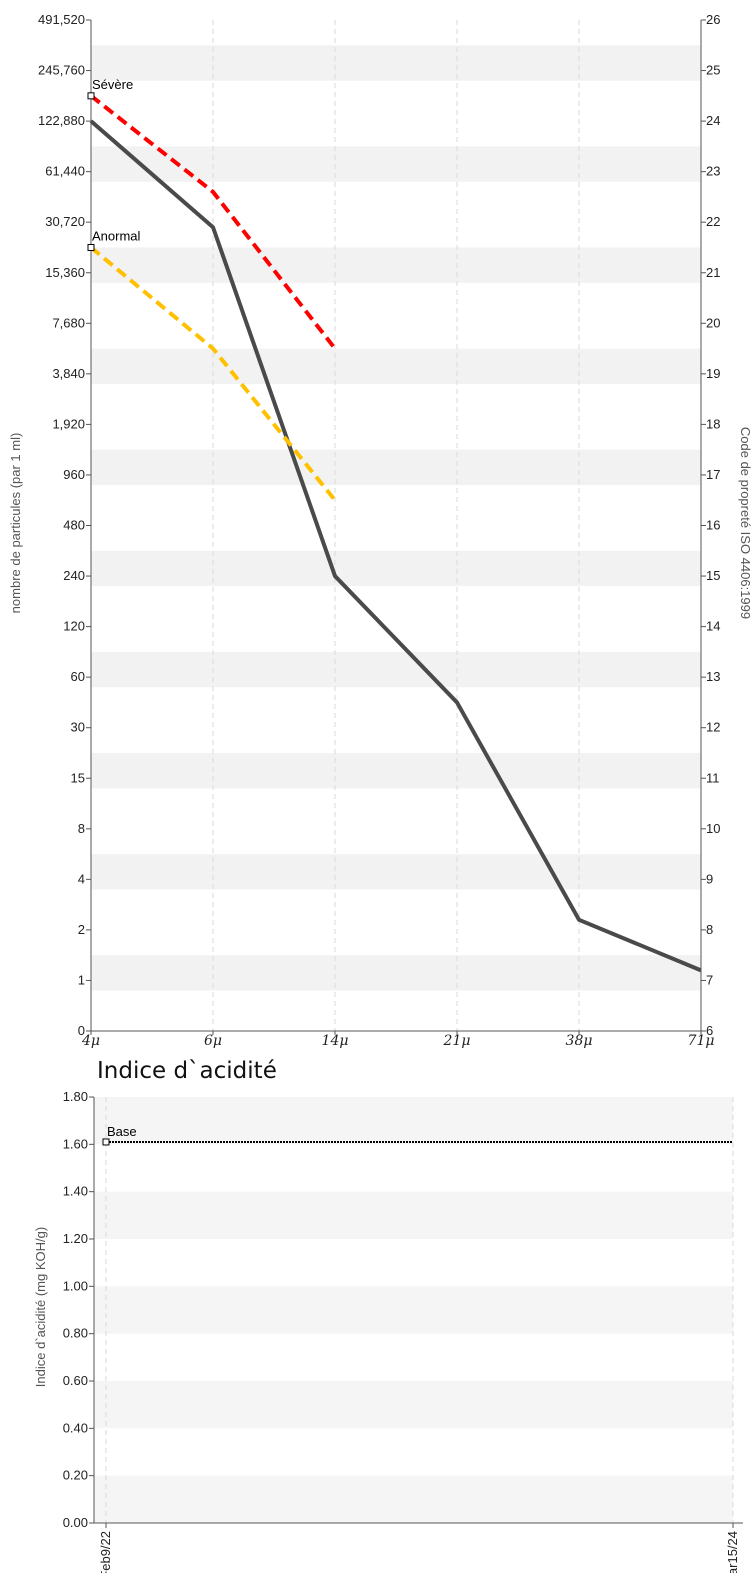 This screenshot has height=1573, width=756. What do you see at coordinates (713, 272) in the screenshot?
I see `y2-tick-label: 21` at bounding box center [713, 272].